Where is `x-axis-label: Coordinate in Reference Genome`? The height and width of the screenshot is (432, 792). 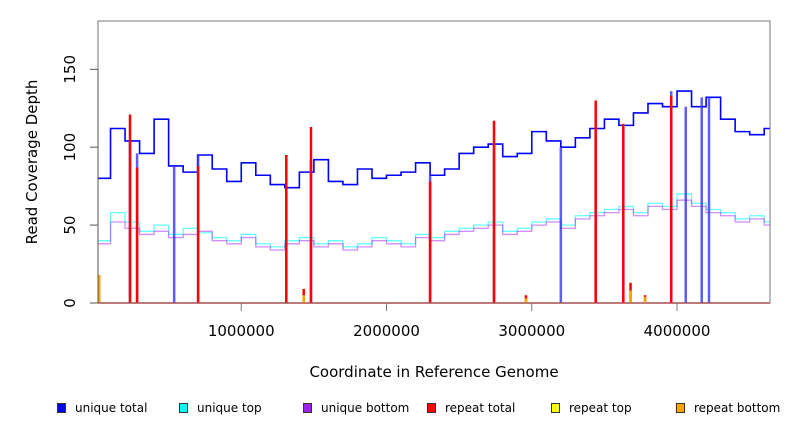
x-axis-label: Coordinate in Reference Genome is located at coordinates (433, 372).